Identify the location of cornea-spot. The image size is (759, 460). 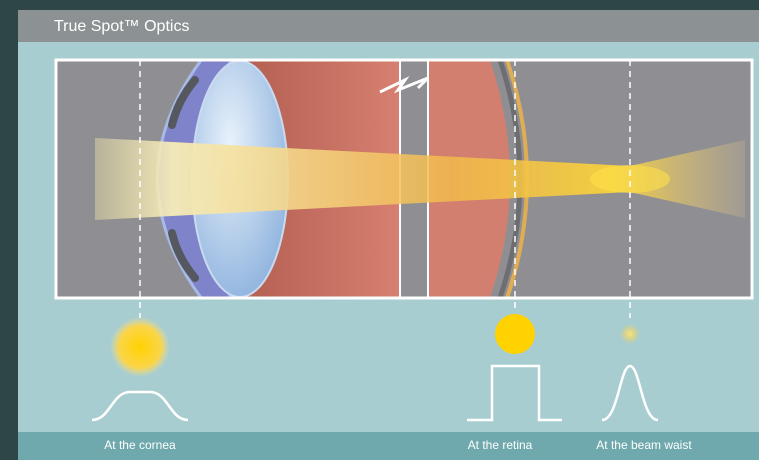
(140, 347).